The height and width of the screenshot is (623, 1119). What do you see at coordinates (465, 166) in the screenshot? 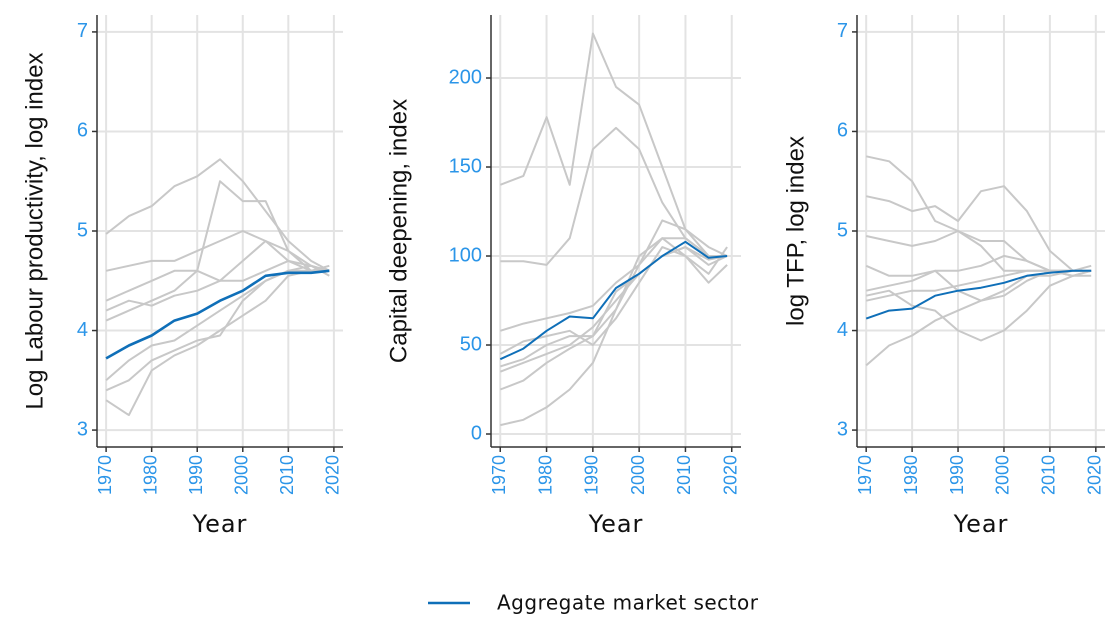
I see `y-tick-label: 150` at bounding box center [465, 166].